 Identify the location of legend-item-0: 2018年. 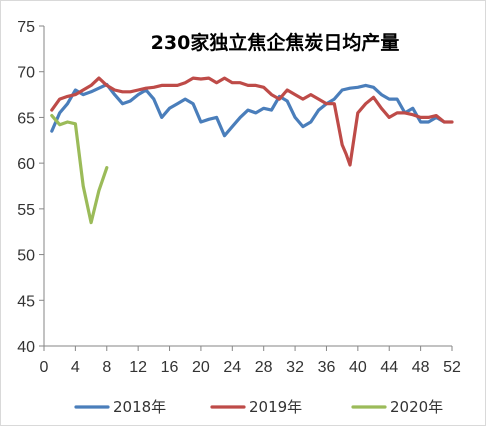
(120, 407).